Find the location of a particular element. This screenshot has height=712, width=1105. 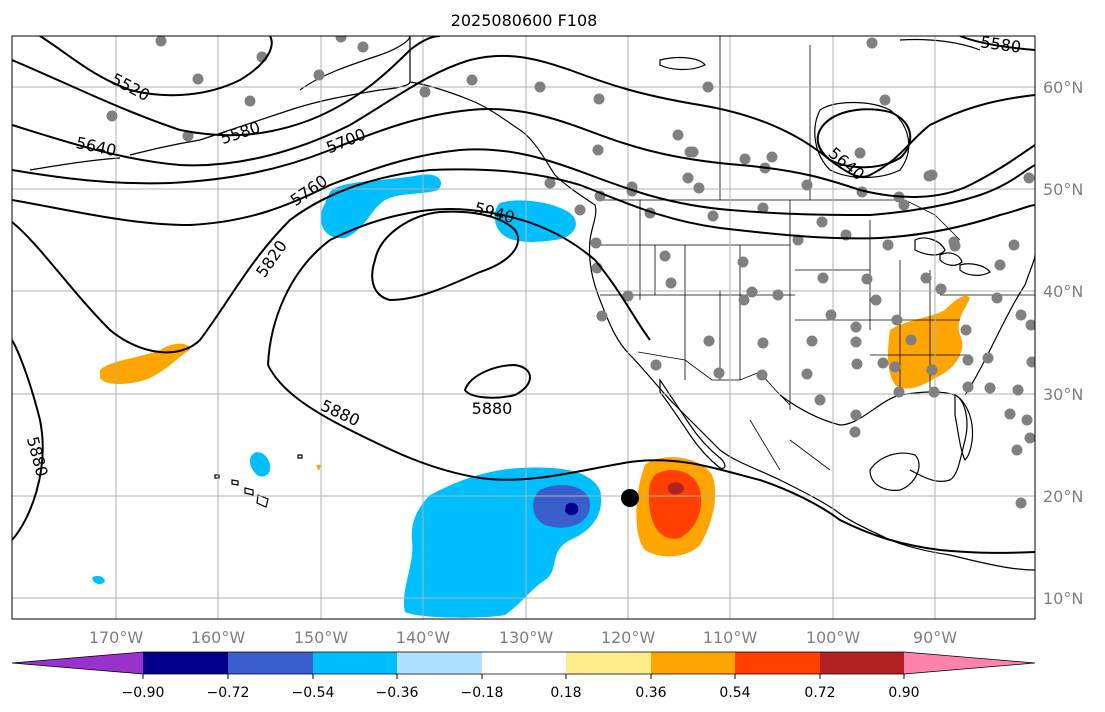

colorbar-tick-label: −0.54 is located at coordinates (313, 693).